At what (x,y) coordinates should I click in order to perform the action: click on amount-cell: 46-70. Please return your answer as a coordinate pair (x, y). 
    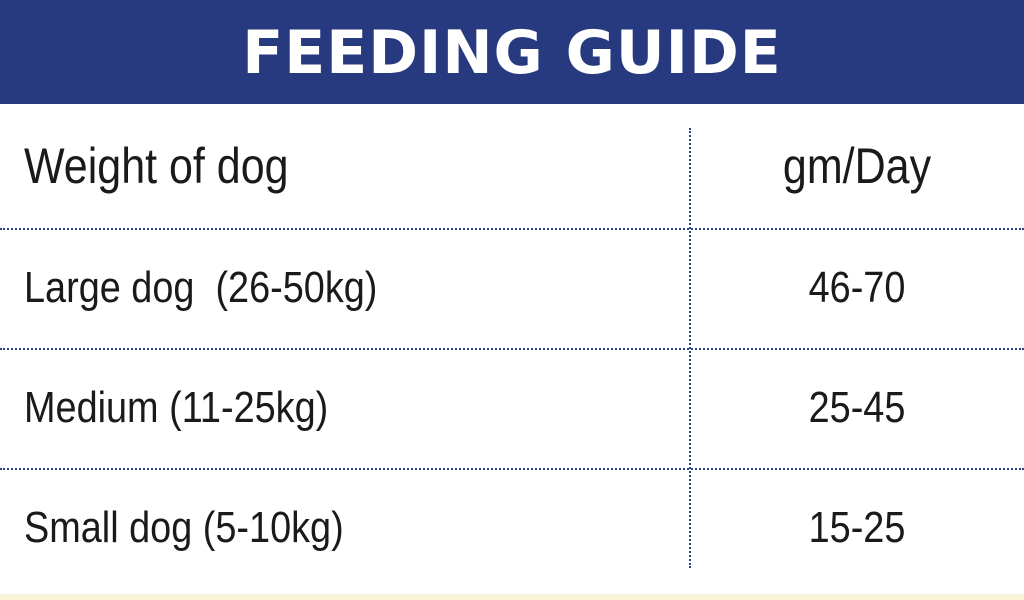
    Looking at the image, I should click on (857, 287).